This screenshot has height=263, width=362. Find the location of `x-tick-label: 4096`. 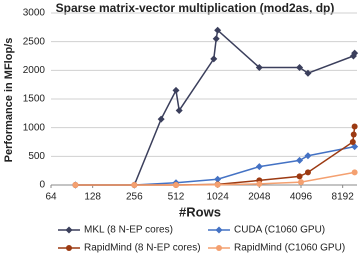

x-tick-label: 4096 is located at coordinates (301, 197).